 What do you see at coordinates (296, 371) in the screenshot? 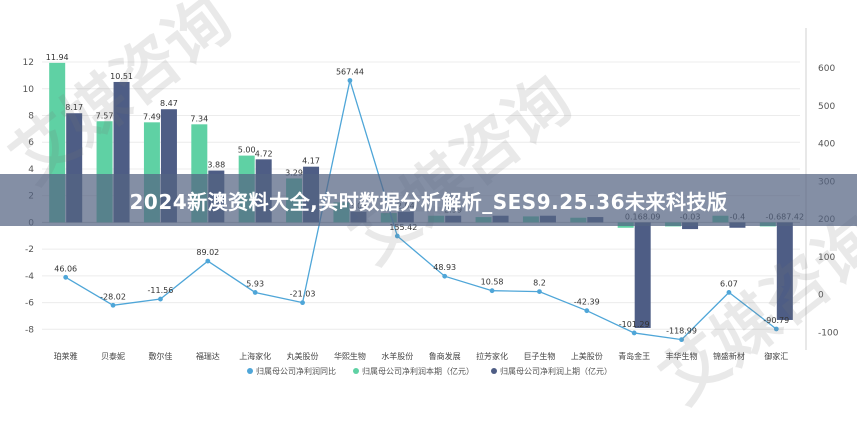
I see `legend-label: 归属母公司净利润同比` at bounding box center [296, 371].